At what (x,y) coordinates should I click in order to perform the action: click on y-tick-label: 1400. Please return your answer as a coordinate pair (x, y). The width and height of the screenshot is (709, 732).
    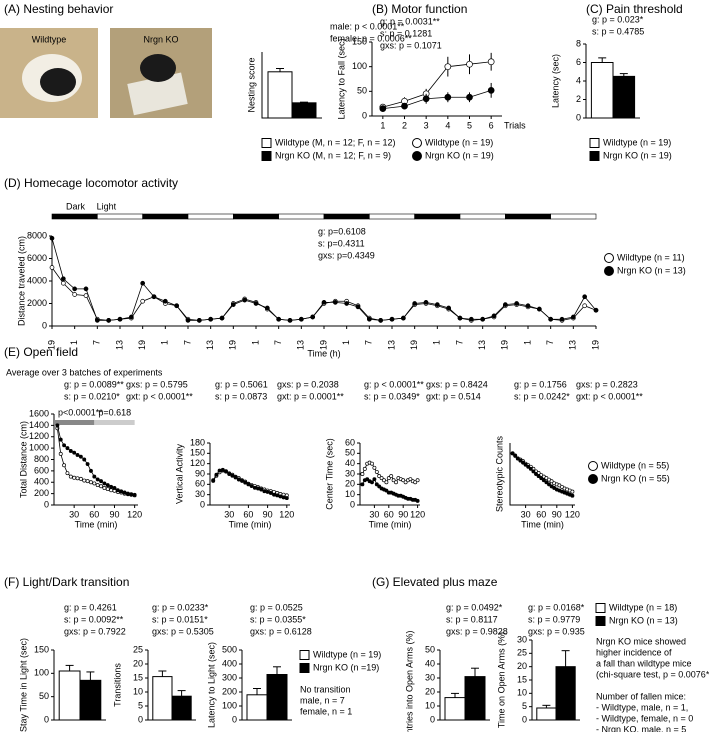
    Looking at the image, I should click on (39, 425).